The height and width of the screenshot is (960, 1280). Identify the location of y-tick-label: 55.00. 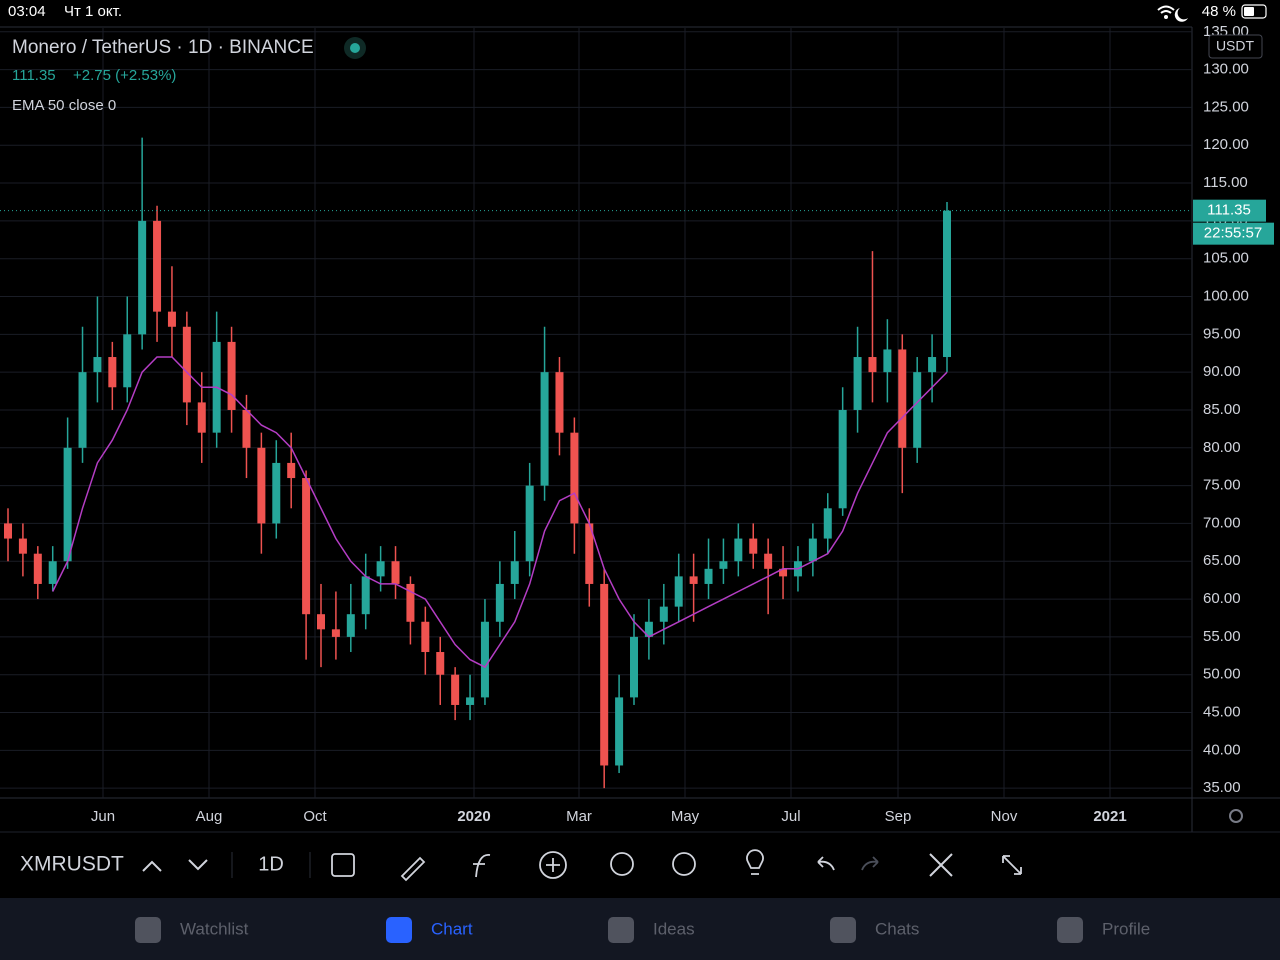
(1222, 636).